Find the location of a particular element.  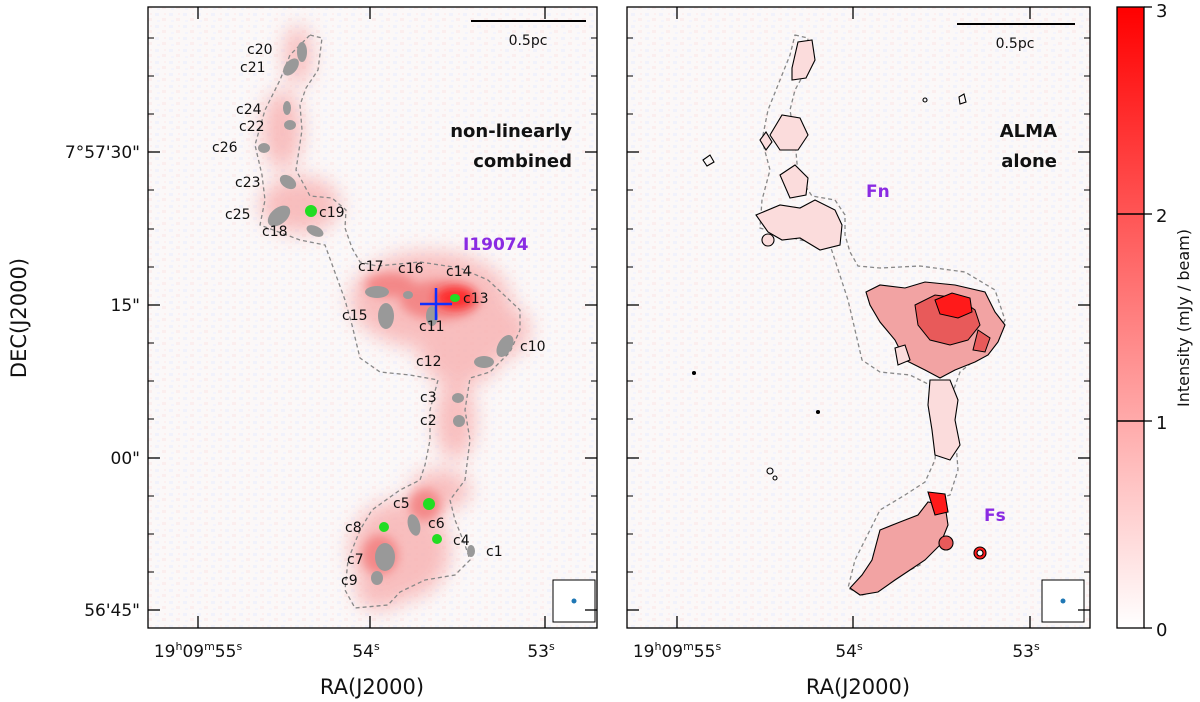

x-tick-label-left-2: 53s is located at coordinates (541, 651).